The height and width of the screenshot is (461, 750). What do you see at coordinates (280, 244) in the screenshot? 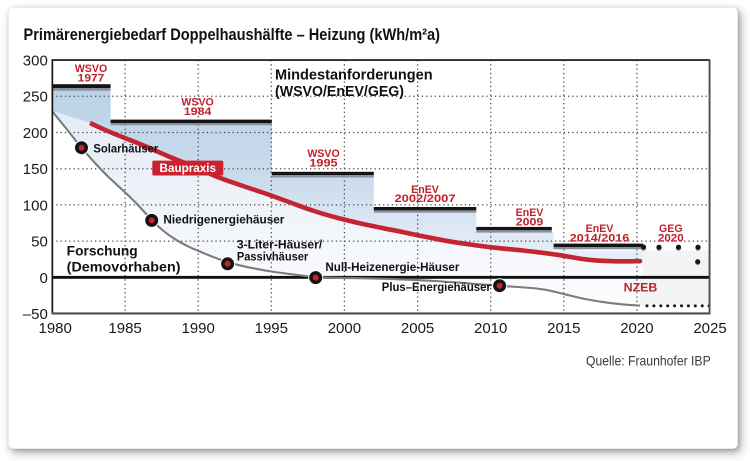
I see `svg-text: 3-Liter-Häuser/` at bounding box center [280, 244].